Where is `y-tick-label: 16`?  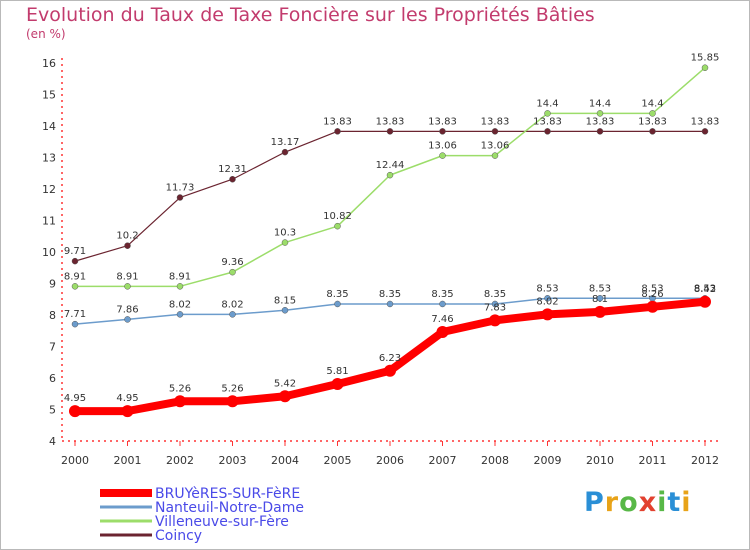 y-tick-label: 16 is located at coordinates (49, 63).